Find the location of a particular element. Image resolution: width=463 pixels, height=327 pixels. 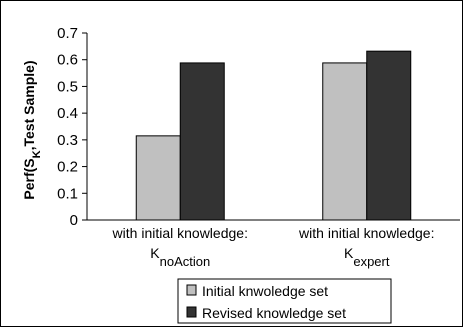

legend-swatch-initial is located at coordinates (191, 290).